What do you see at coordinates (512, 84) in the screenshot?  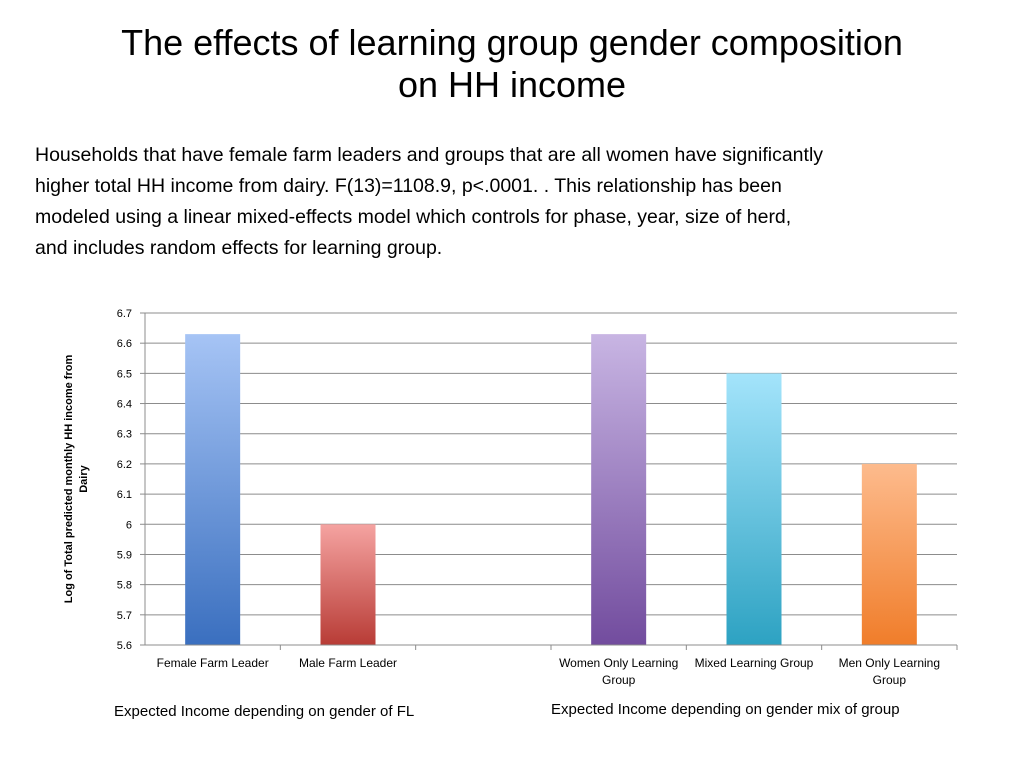 I see `slide-title-line-2: on HH income` at bounding box center [512, 84].